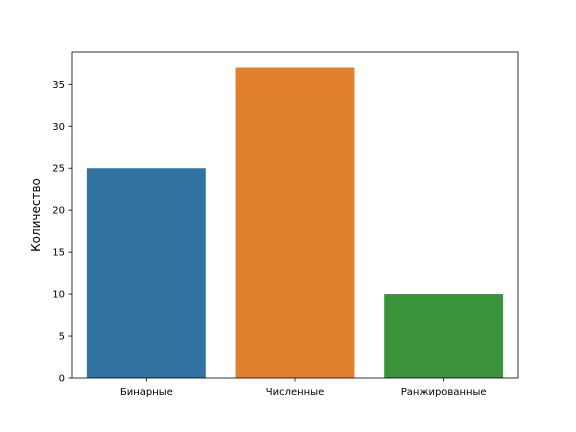  Describe the element at coordinates (146, 392) in the screenshot. I see `x-tick-label-0: Бинарные` at that location.